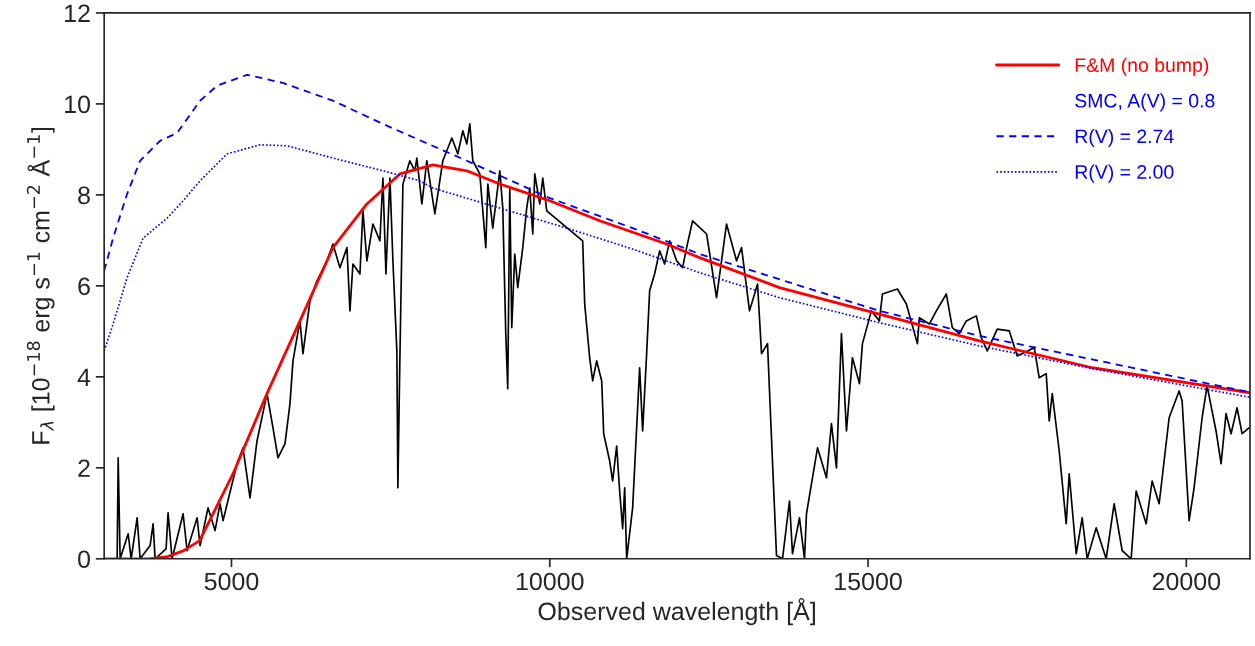 The image size is (1255, 646). I want to click on annotation: SMC, A(V) = 0.8, so click(1145, 102).